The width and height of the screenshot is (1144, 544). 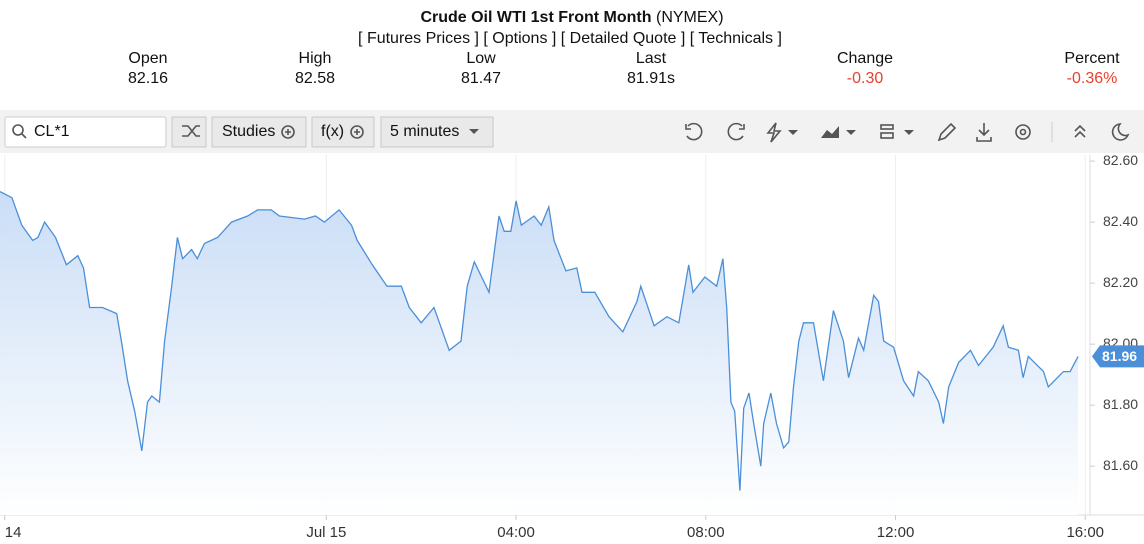 What do you see at coordinates (13, 532) in the screenshot?
I see `x-tick-label: 14` at bounding box center [13, 532].